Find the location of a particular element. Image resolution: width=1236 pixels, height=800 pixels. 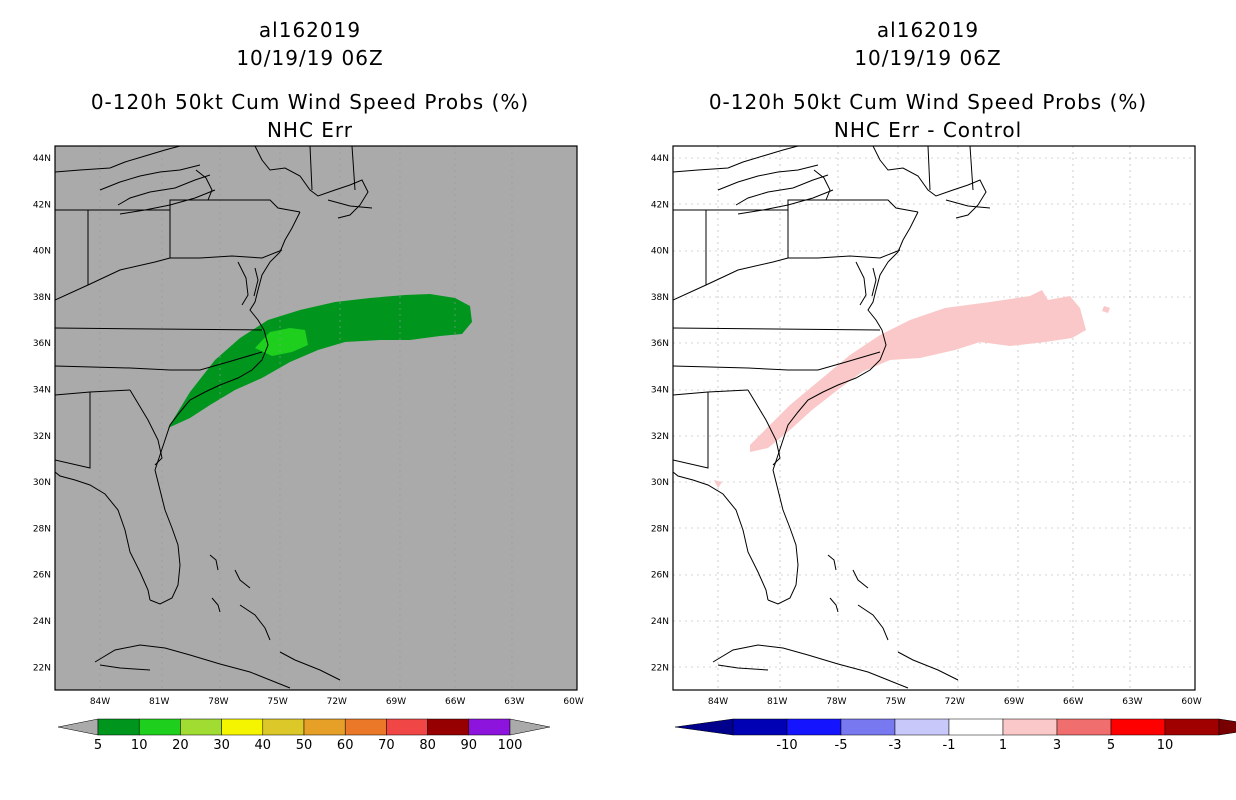

right-lat-labels: 44N 42N 40N 38N 36N 34N 32N 30N 28N 26N 24N 22N is located at coordinates (660, 413).